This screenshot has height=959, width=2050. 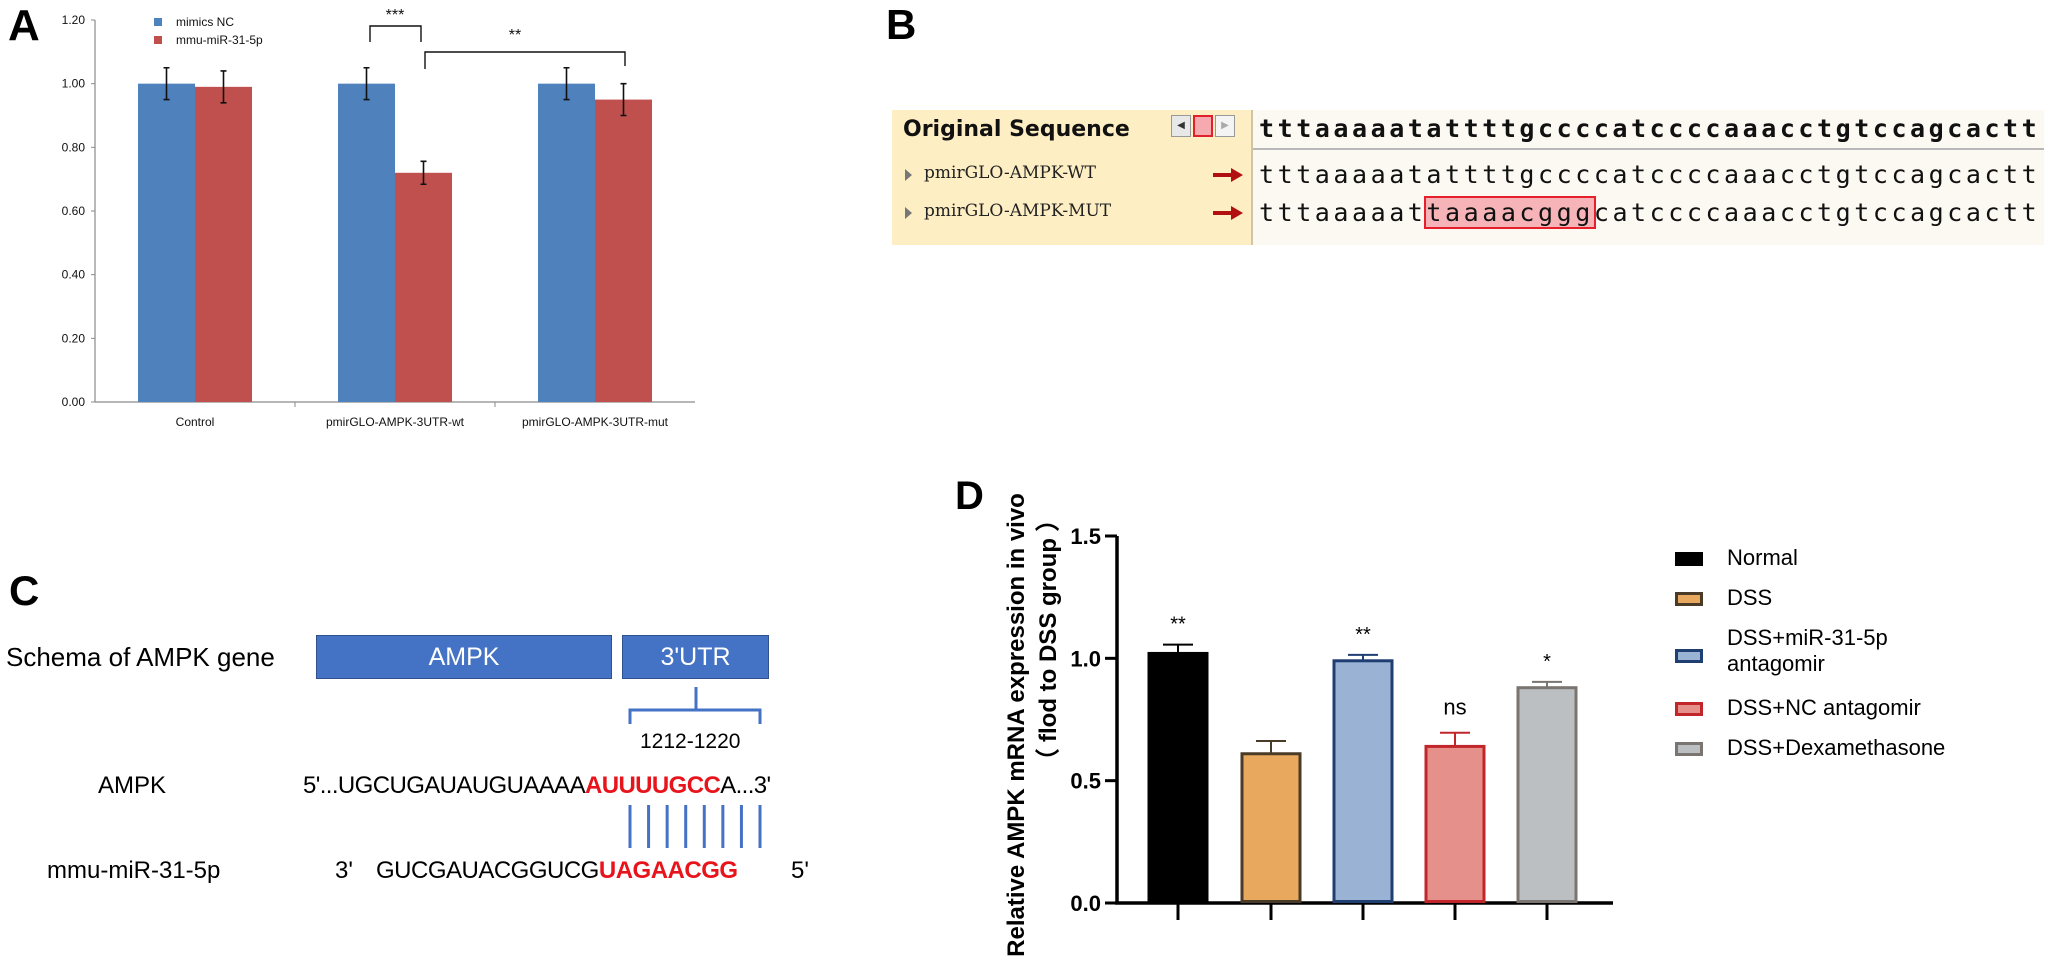 I want to click on base-pair-lines, so click(x=695, y=826).